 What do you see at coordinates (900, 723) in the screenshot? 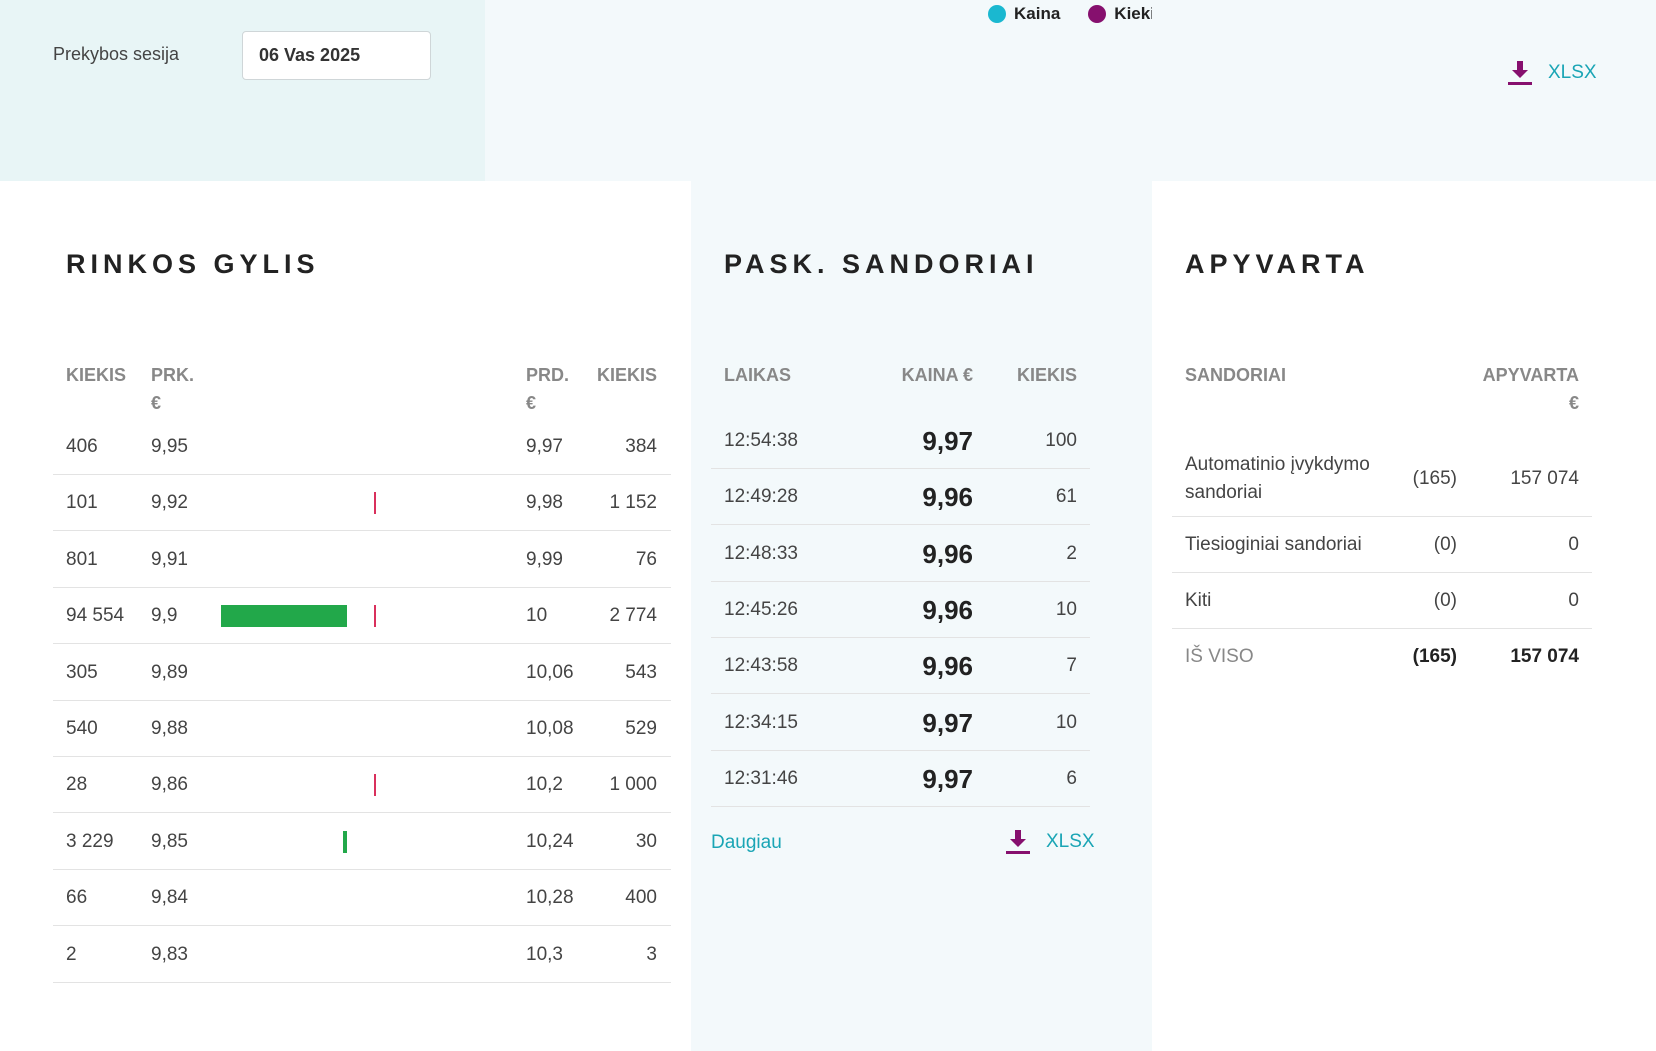
I see `trade-row: 12:34:15 9,97 10` at bounding box center [900, 723].